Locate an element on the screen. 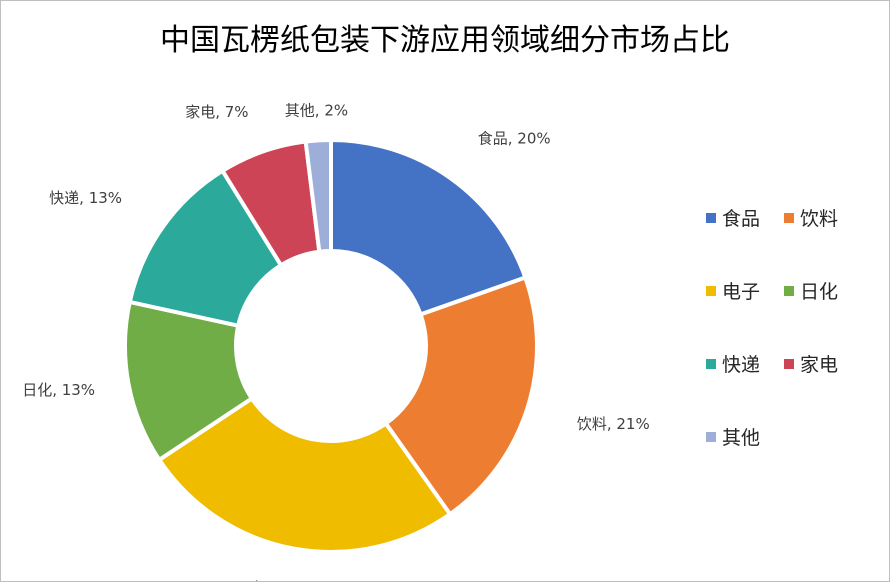 The image size is (890, 582). legend-swatch-家电 is located at coordinates (789, 364).